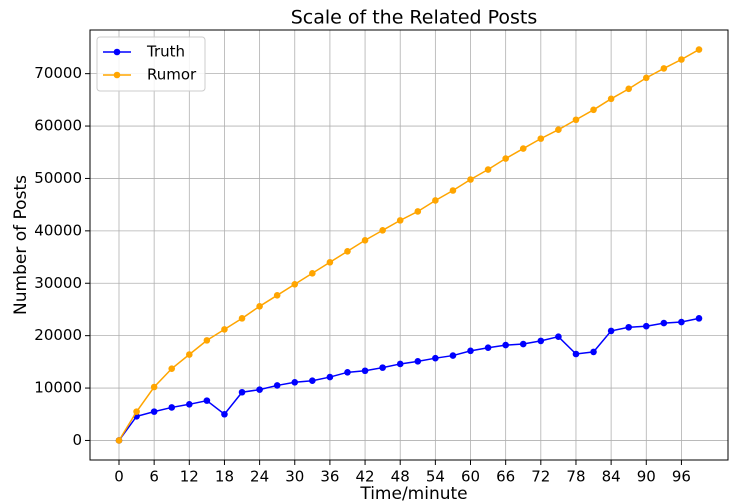  I want to click on x-tick-label: 18, so click(224, 477).